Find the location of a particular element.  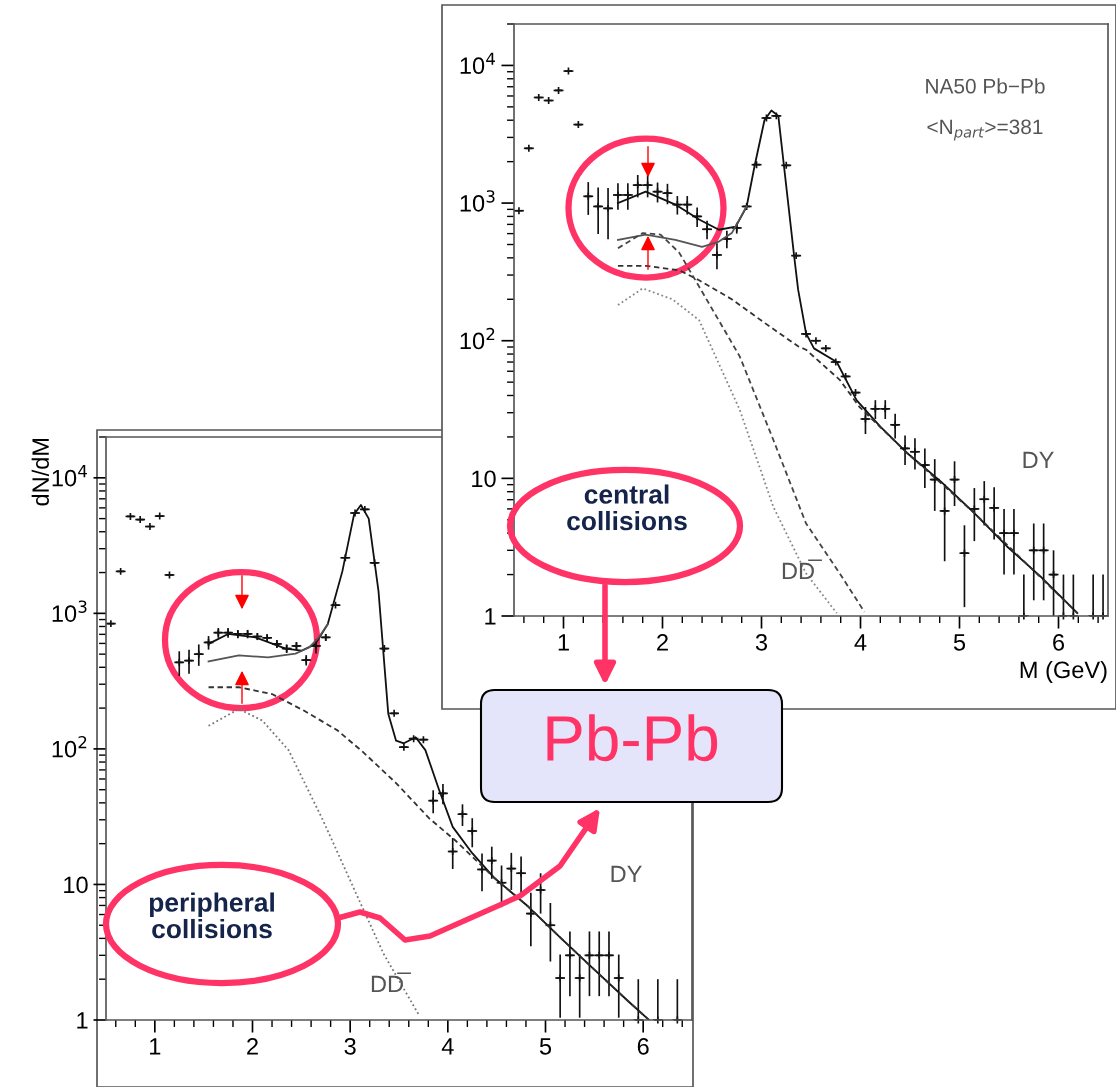

annotation: Pb-Pb is located at coordinates (632, 738).